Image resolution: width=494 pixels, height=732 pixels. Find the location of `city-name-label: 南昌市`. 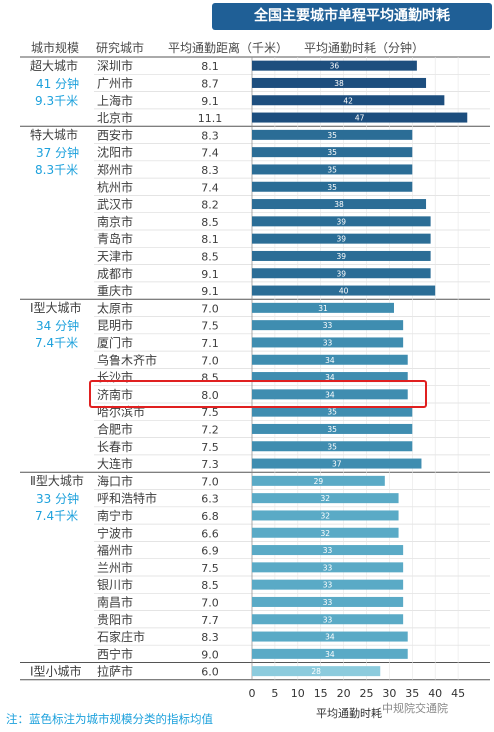

city-name-label: 南昌市 is located at coordinates (115, 601).